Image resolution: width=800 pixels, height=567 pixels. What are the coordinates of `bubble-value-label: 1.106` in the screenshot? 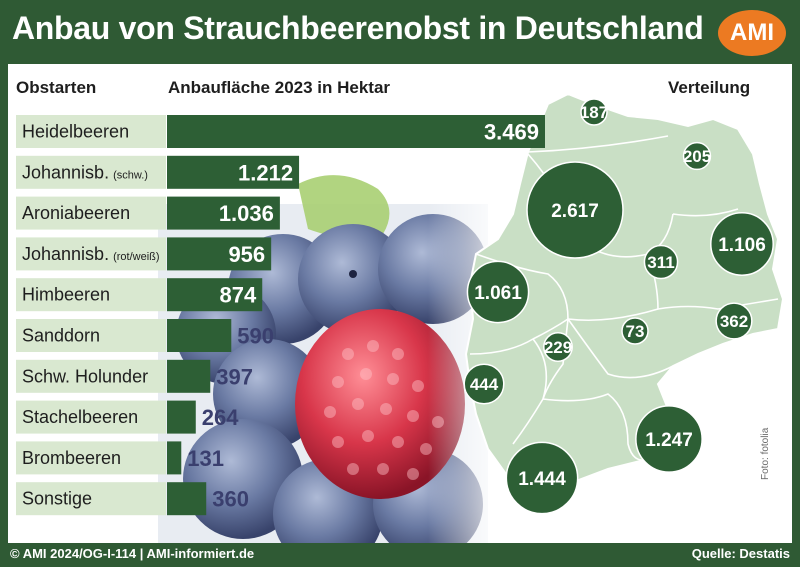 It's located at (742, 245).